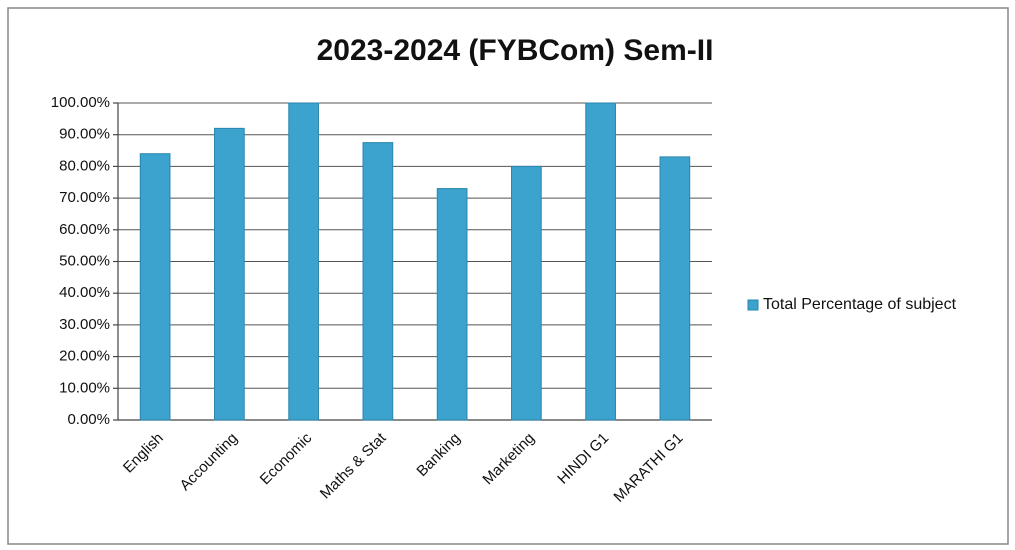 Image resolution: width=1015 pixels, height=550 pixels. I want to click on y-tick-label: 70.00%, so click(84, 197).